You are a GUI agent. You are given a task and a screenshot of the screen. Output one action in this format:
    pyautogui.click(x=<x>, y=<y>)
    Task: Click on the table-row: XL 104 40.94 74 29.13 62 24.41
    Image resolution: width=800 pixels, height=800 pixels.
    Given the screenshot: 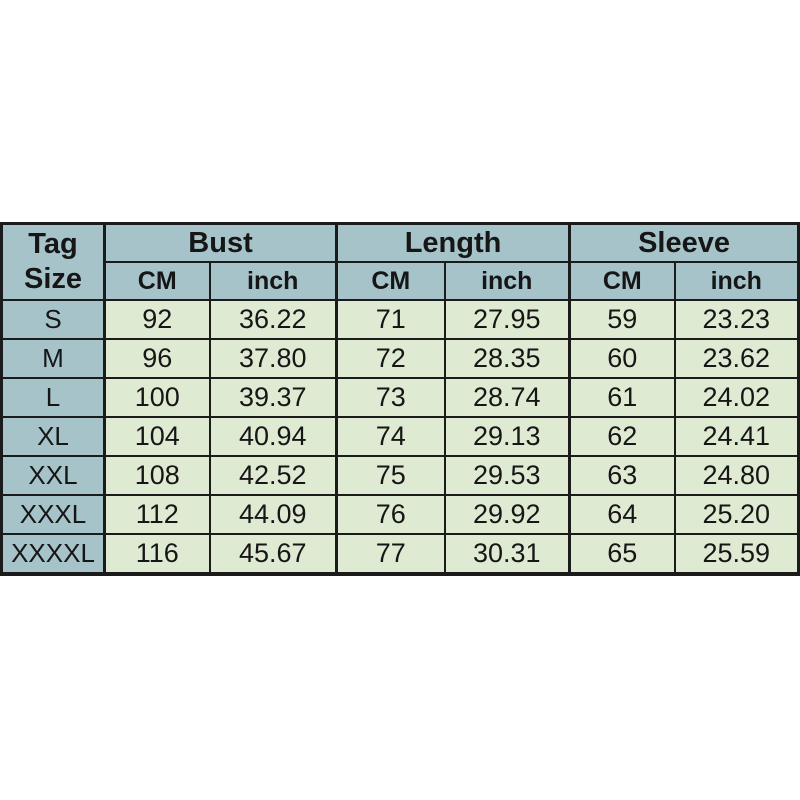 What is the action you would take?
    pyautogui.click(x=400, y=436)
    